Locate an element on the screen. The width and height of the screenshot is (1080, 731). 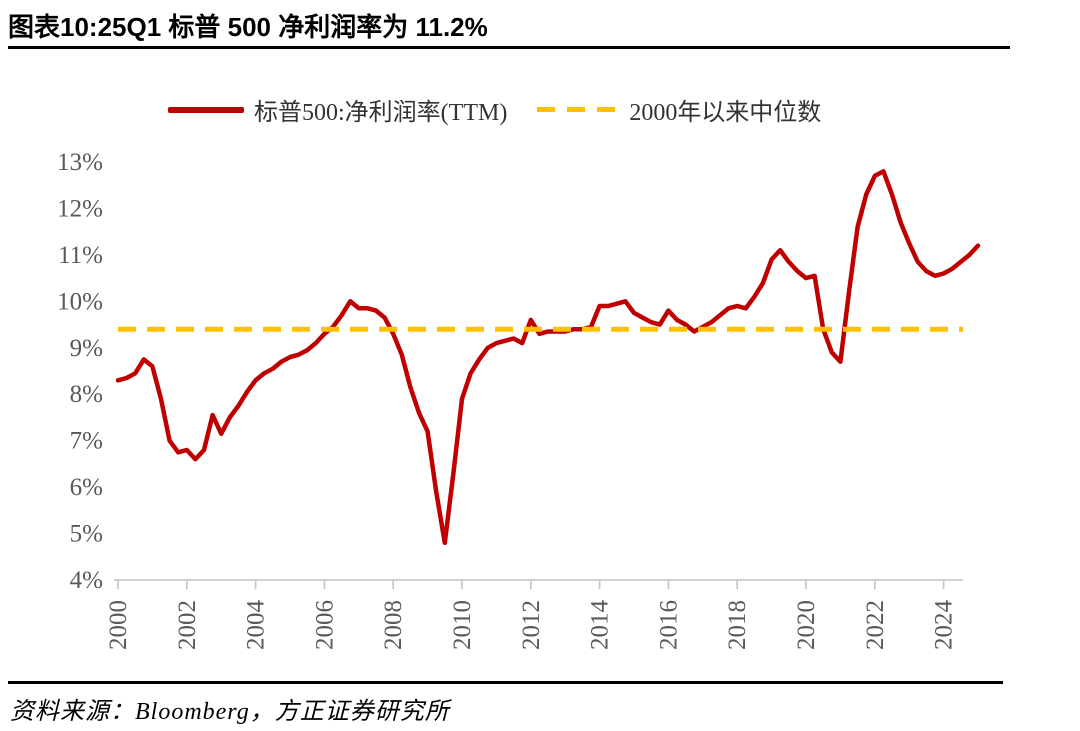
x-axis-tick-label: 2004 is located at coordinates (256, 625).